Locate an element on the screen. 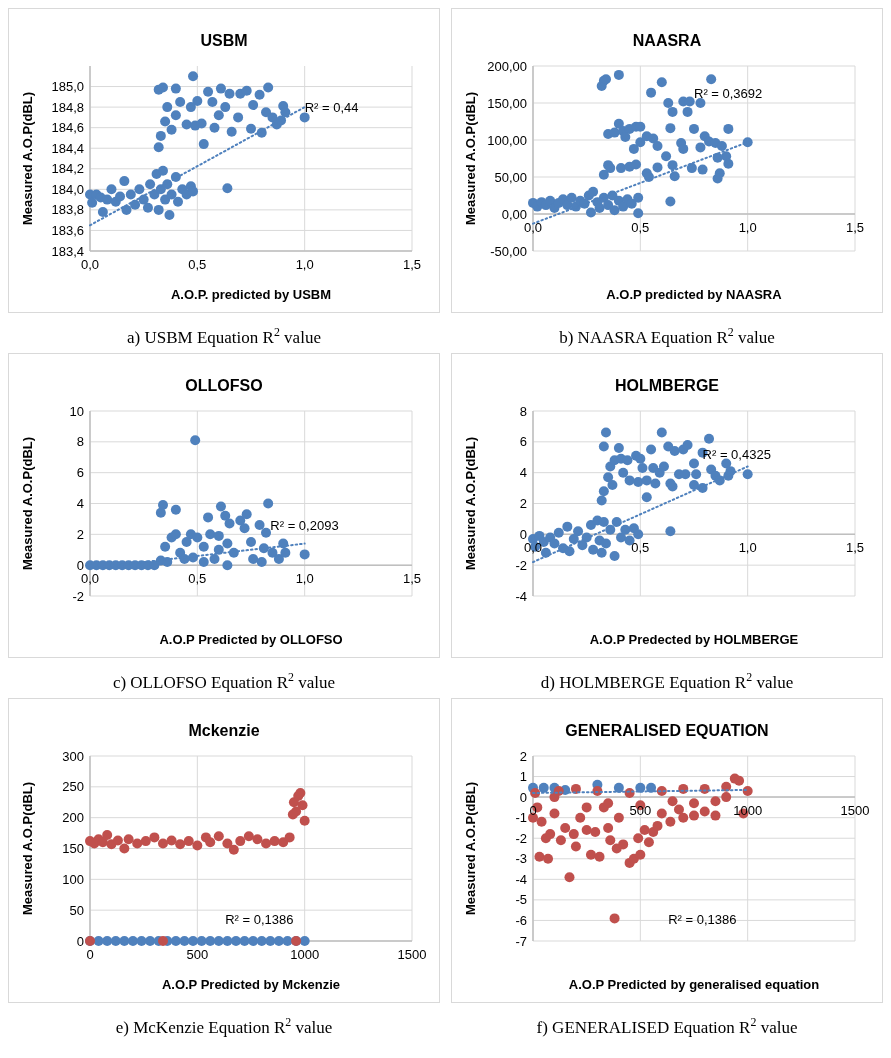 This screenshot has width=891, height=1058. y-tick-label: 100,00 is located at coordinates (507, 140).